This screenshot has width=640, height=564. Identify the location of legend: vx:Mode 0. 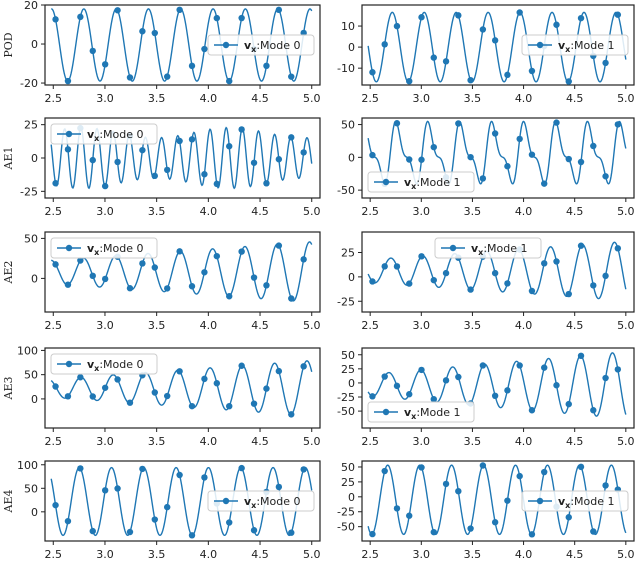
(261, 501).